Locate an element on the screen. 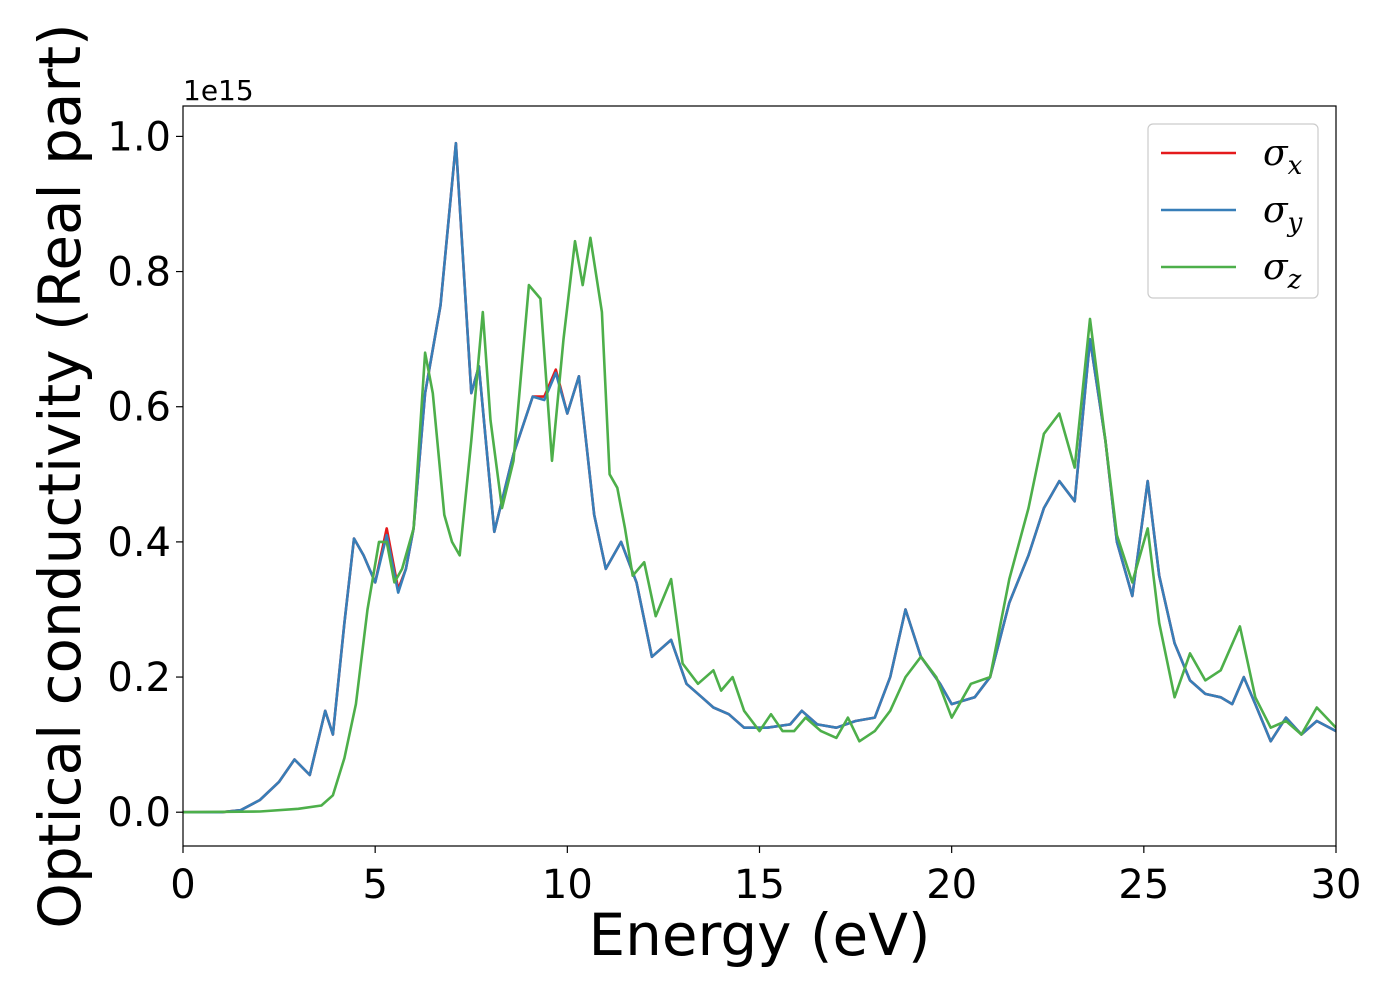  legend-label-y: σy is located at coordinates (1283, 214).